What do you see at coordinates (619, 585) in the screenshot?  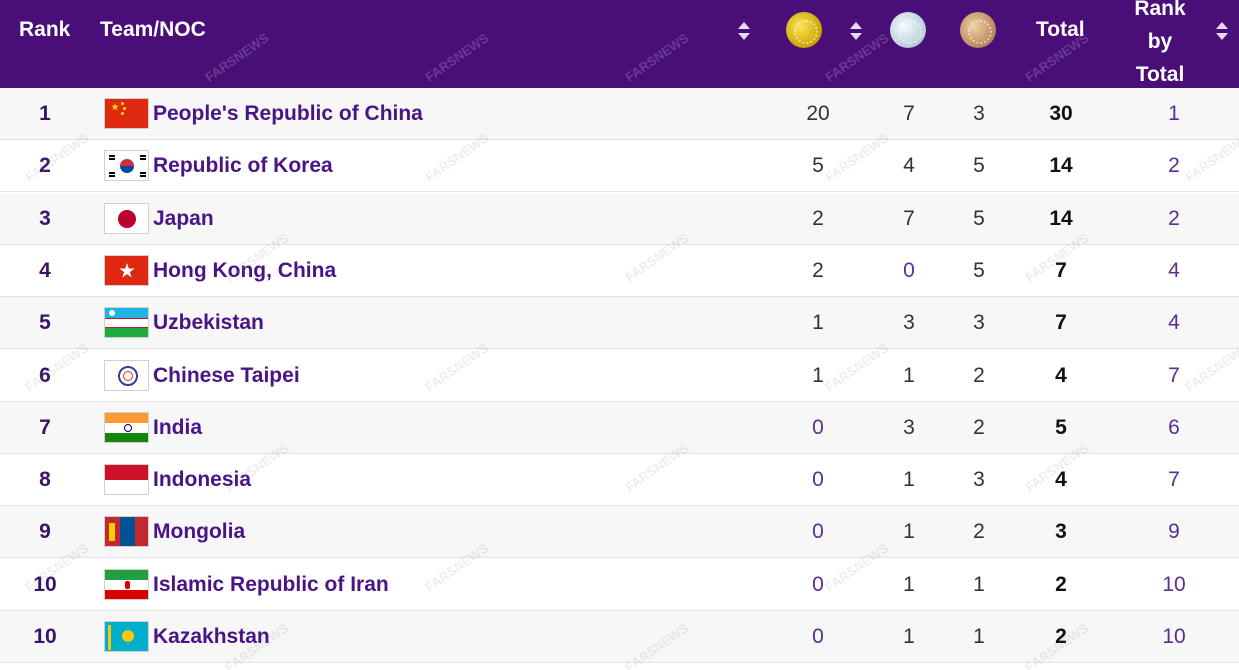 I see `table-row: 10 Islamic Republic of Iran 0 1 1 2 10` at bounding box center [619, 585].